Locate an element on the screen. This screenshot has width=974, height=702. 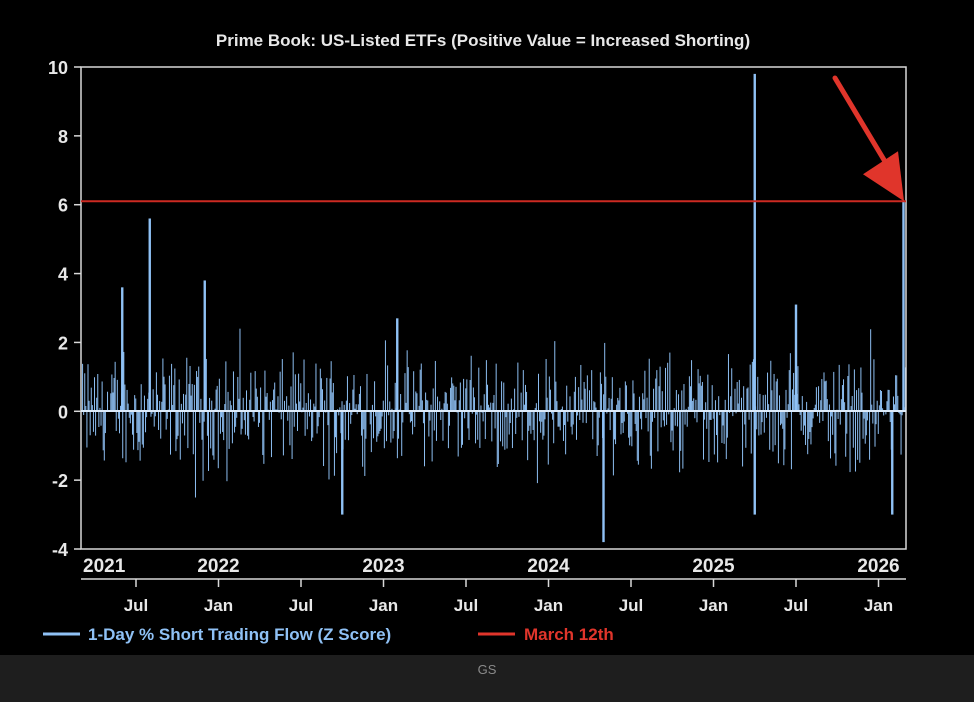
legend-label-flow: 1-Day % Short Trading Flow (Z Score) is located at coordinates (239, 634).